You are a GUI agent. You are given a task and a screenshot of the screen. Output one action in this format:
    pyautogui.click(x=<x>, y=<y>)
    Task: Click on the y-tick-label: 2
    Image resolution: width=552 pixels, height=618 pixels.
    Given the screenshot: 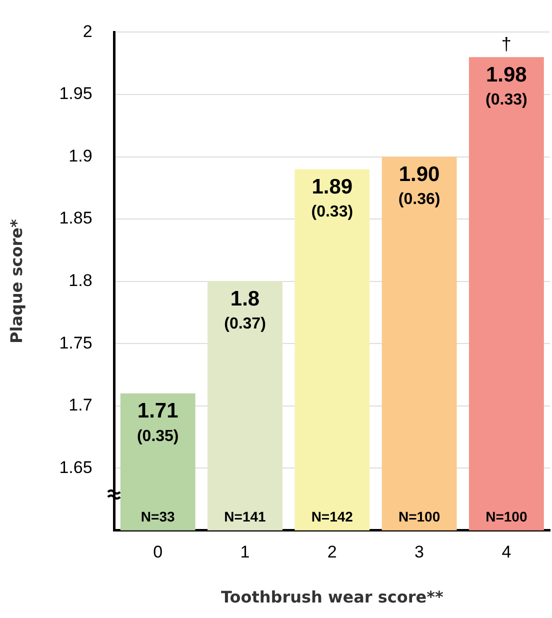 What is the action you would take?
    pyautogui.click(x=87, y=31)
    